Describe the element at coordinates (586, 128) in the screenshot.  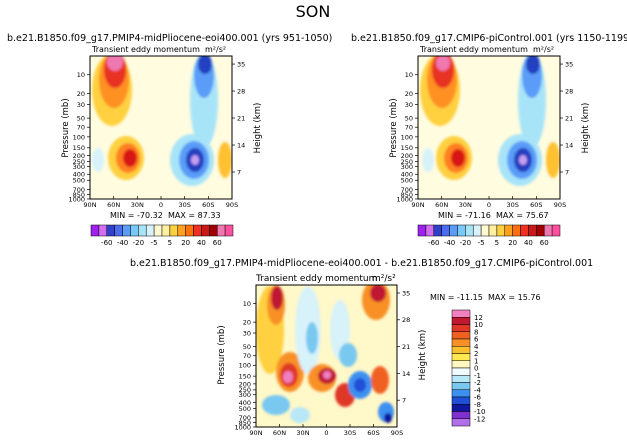
I see `panel-2-ylabel-right: Height (km)` at that location.